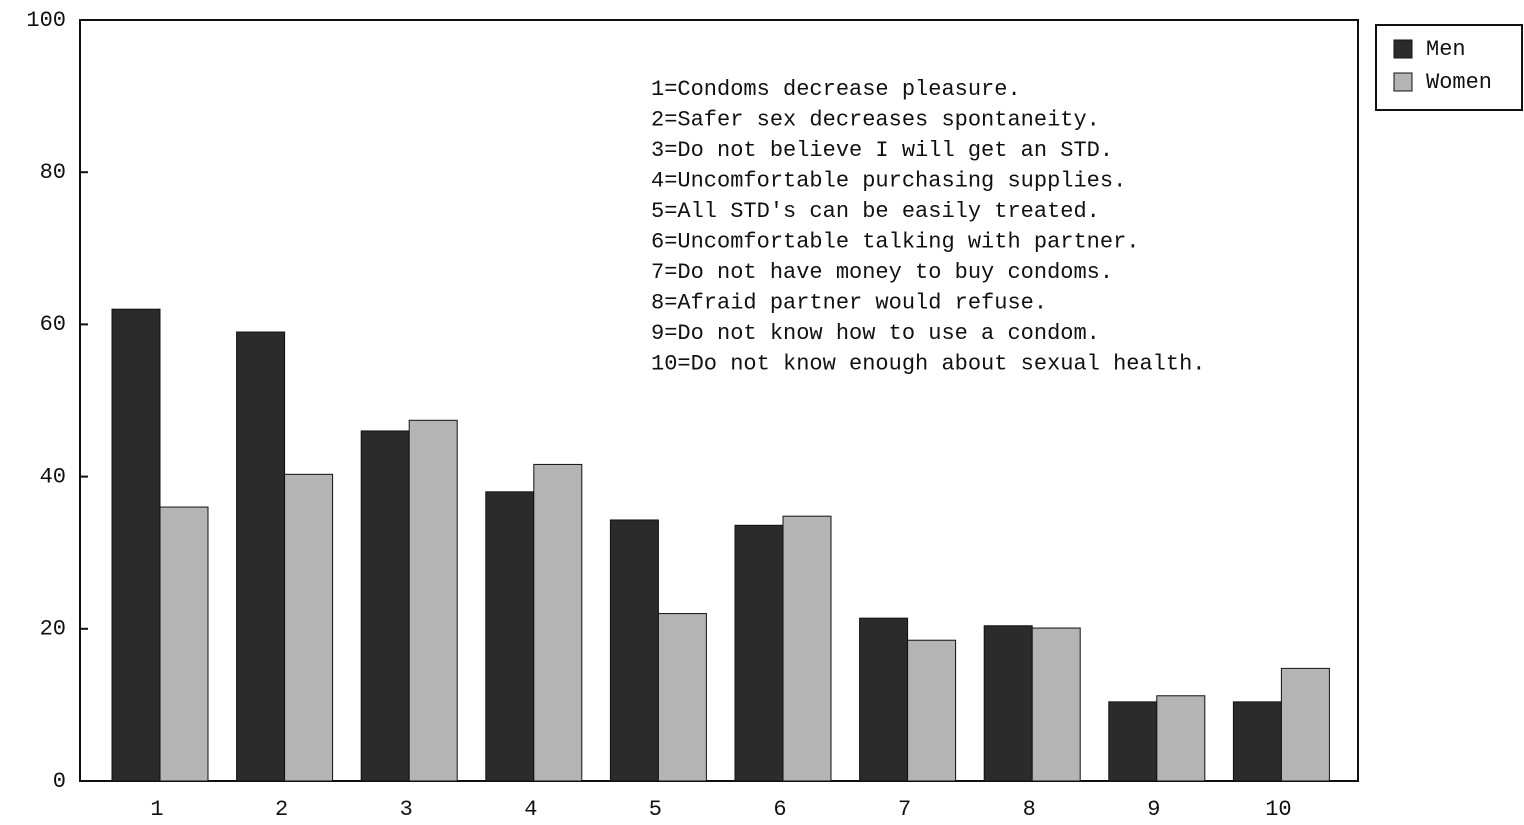  I want to click on x-tick-label: 3, so click(406, 809).